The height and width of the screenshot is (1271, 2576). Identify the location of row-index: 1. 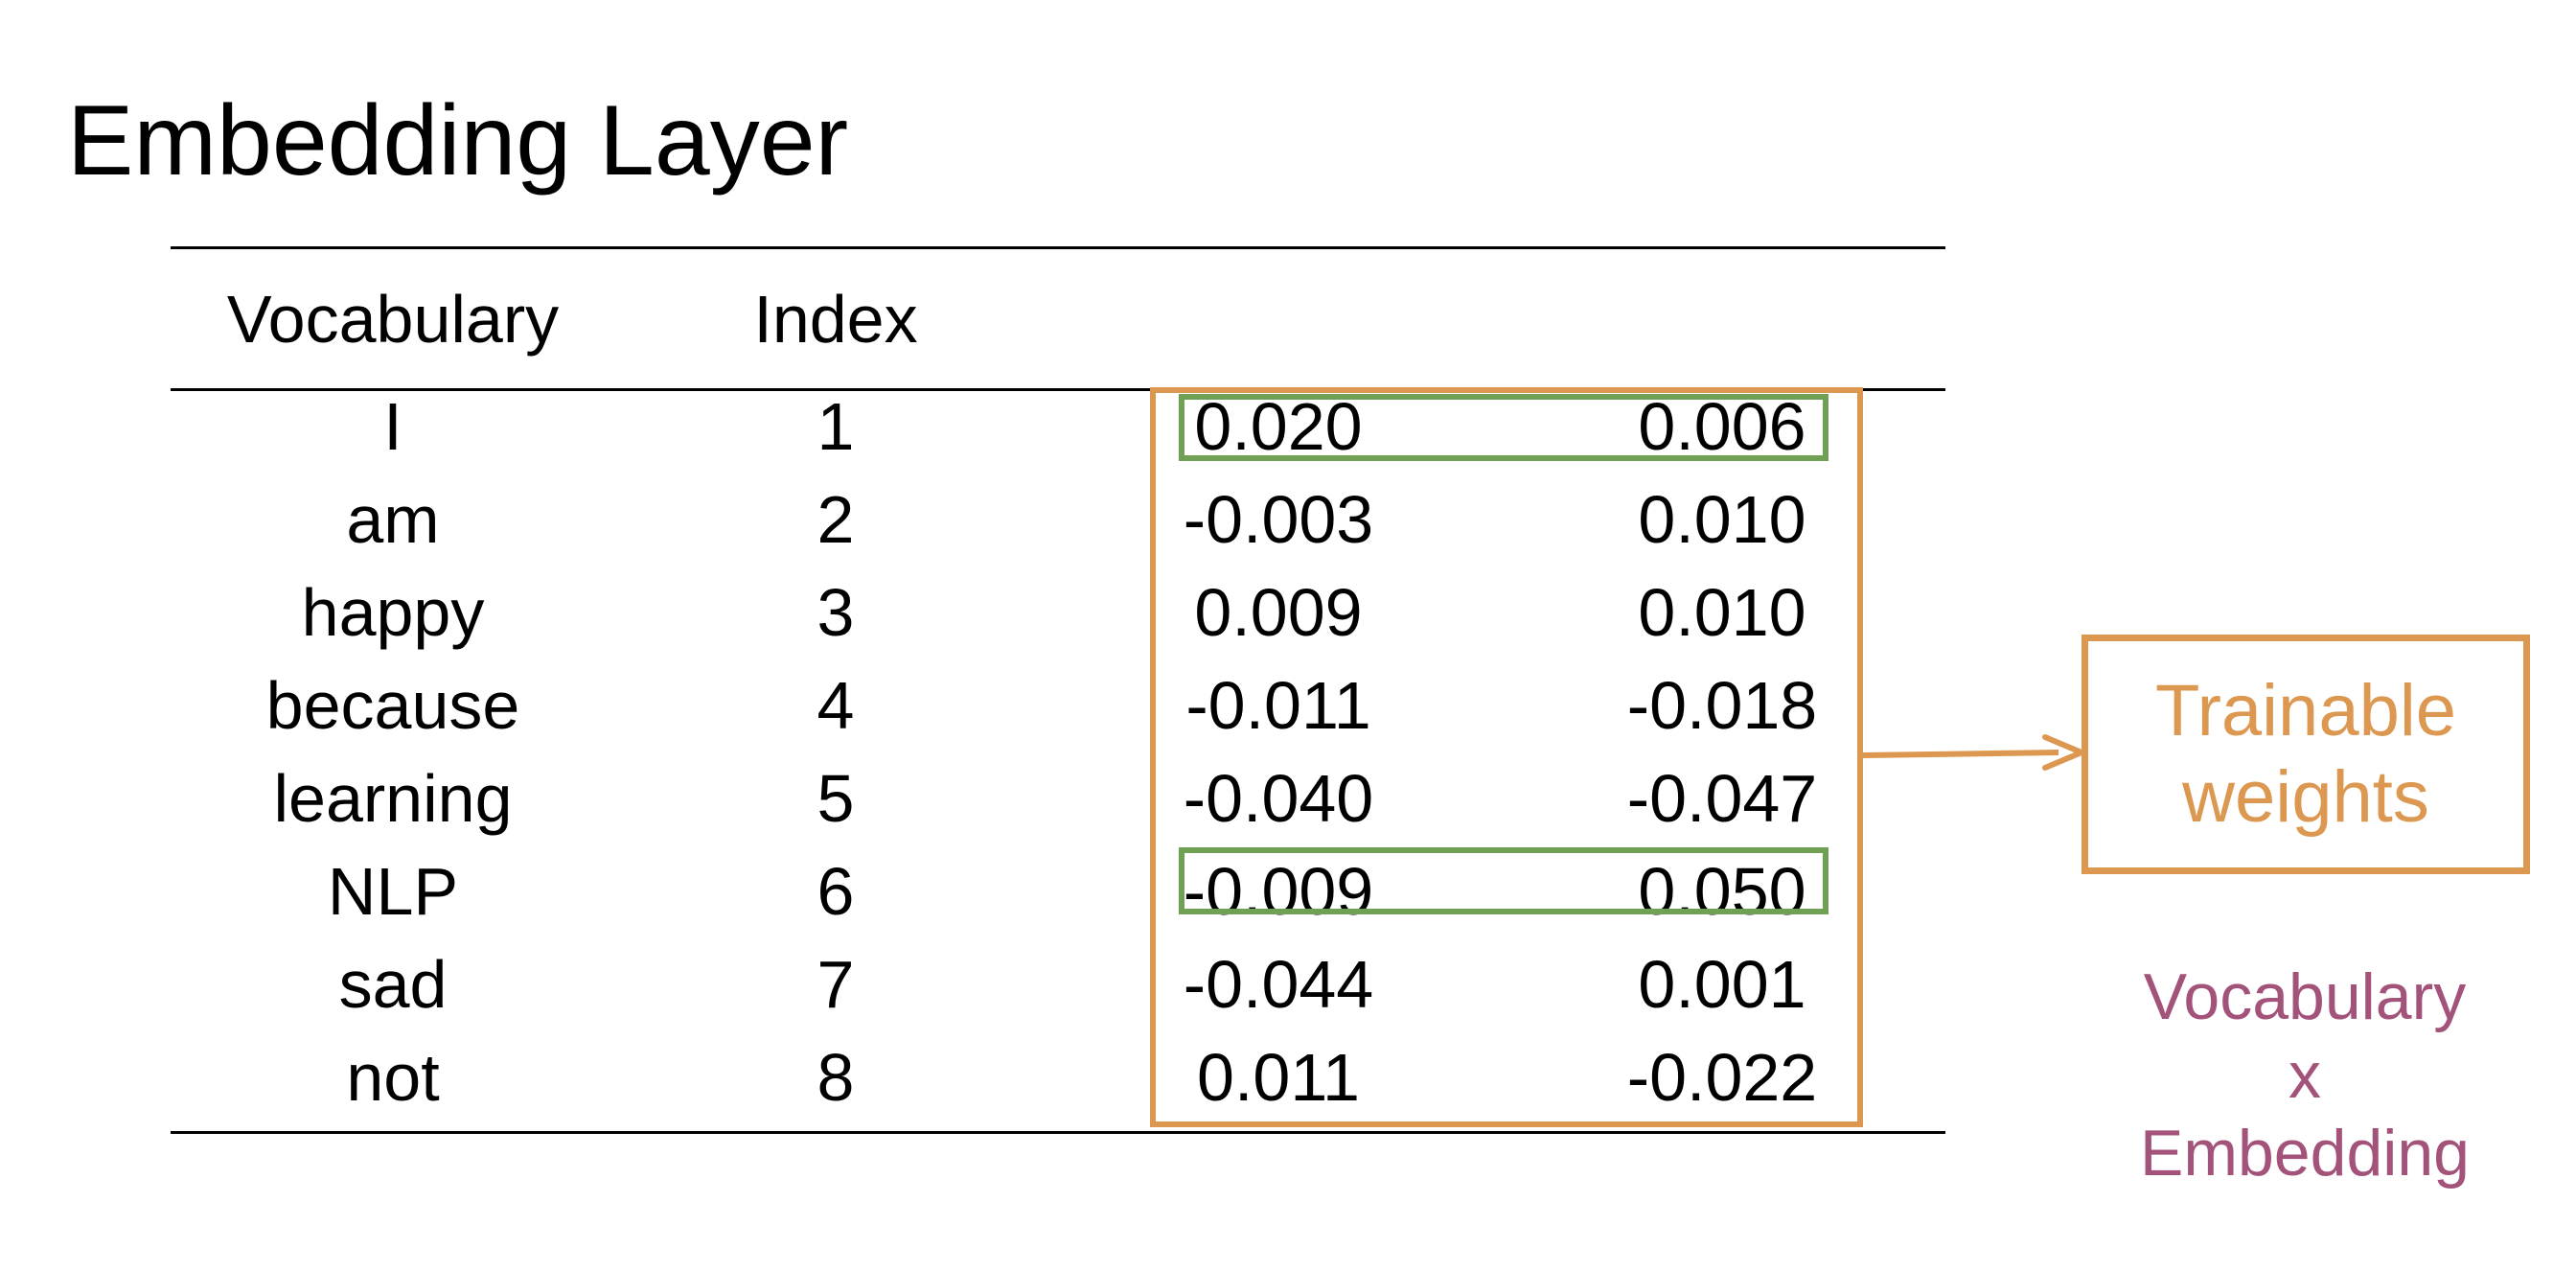
(835, 426).